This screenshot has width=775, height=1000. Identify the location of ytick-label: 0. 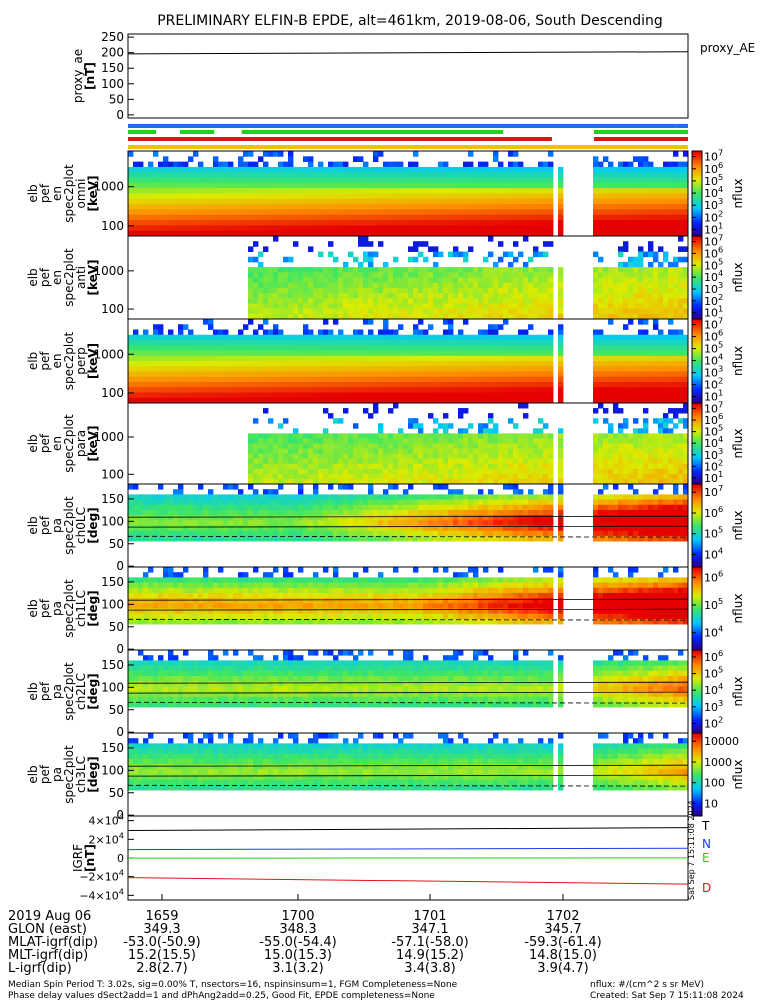
(120, 115).